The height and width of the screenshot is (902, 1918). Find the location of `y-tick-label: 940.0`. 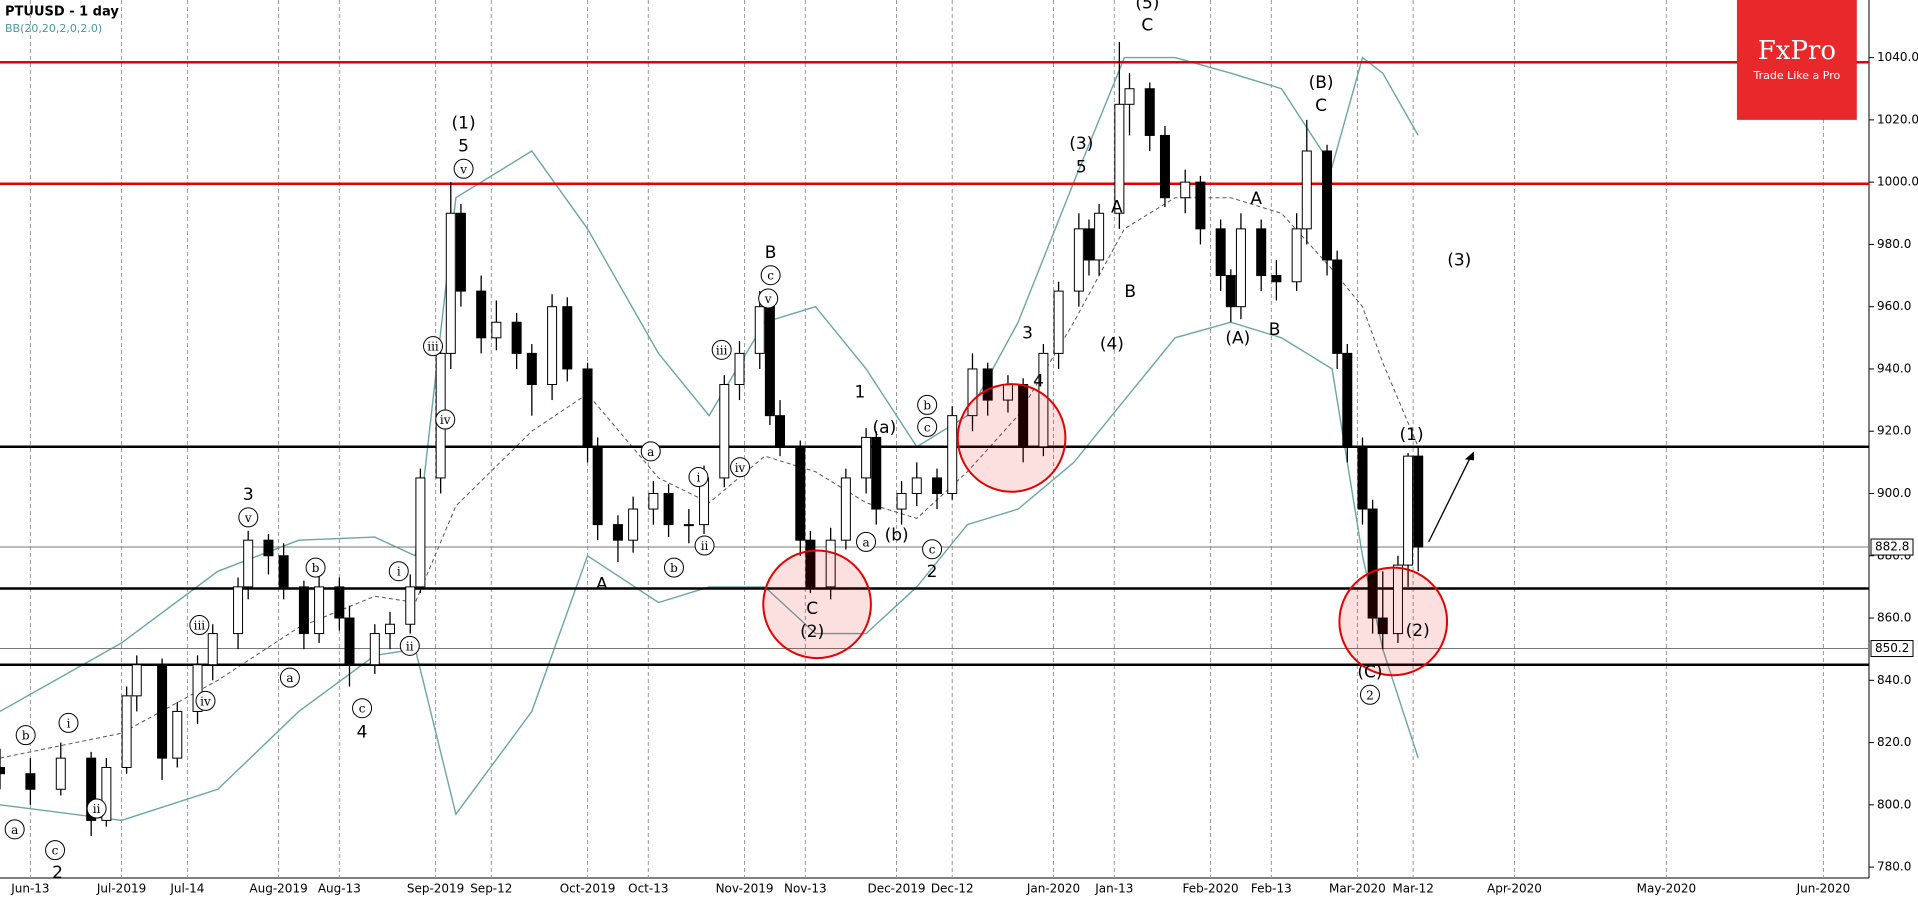

y-tick-label: 940.0 is located at coordinates (1894, 368).